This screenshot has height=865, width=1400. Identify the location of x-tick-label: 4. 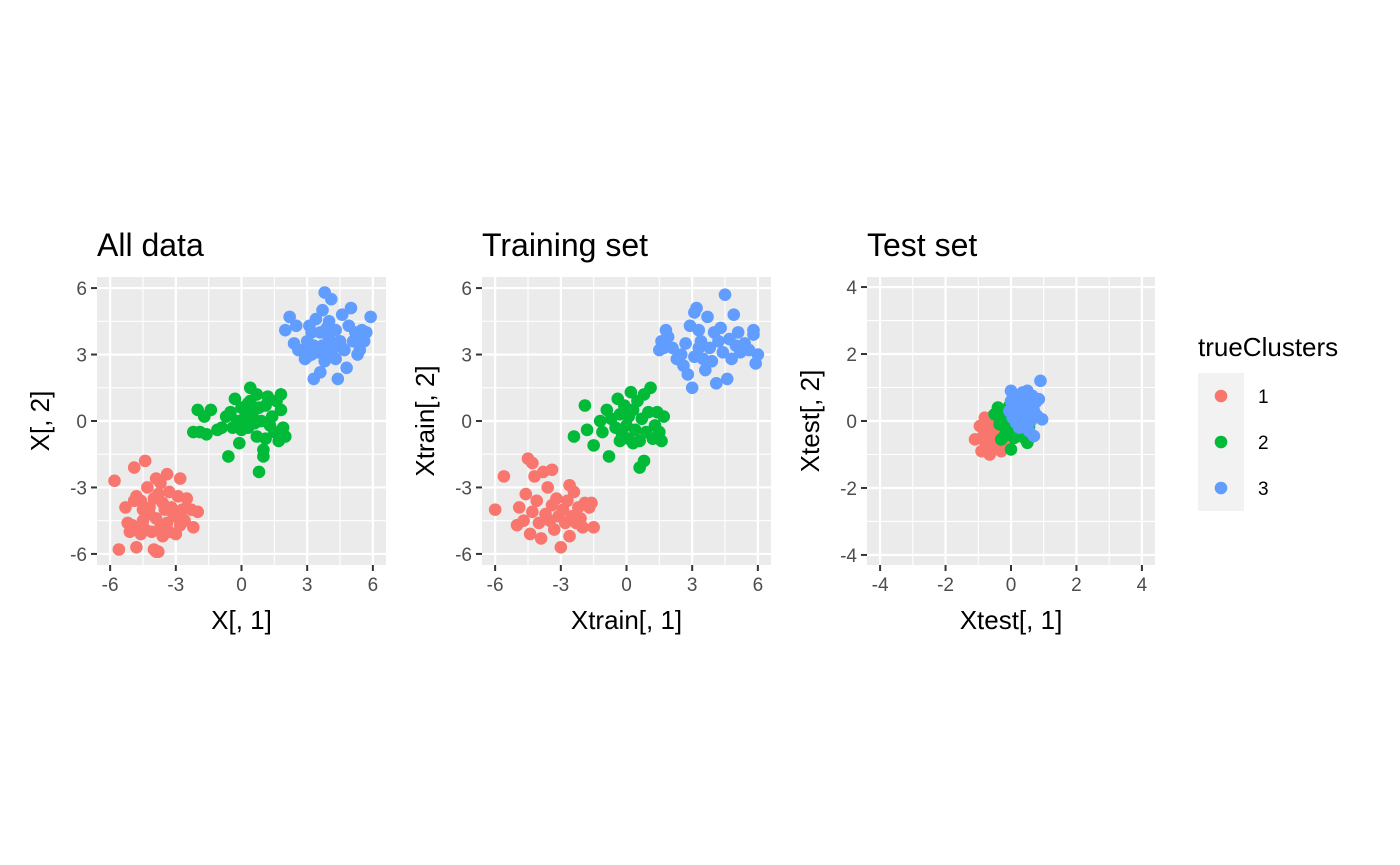
(1142, 585).